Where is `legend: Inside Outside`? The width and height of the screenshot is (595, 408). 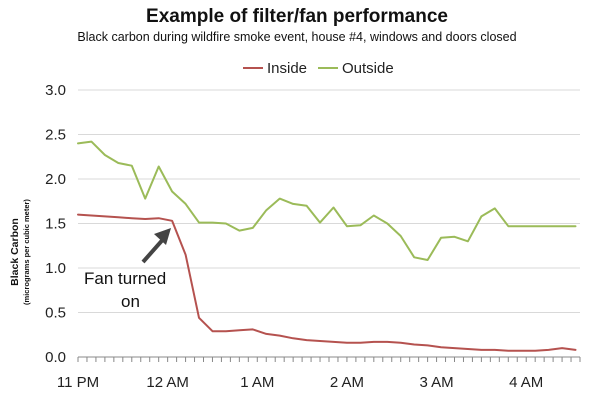 legend: Inside Outside is located at coordinates (318, 68).